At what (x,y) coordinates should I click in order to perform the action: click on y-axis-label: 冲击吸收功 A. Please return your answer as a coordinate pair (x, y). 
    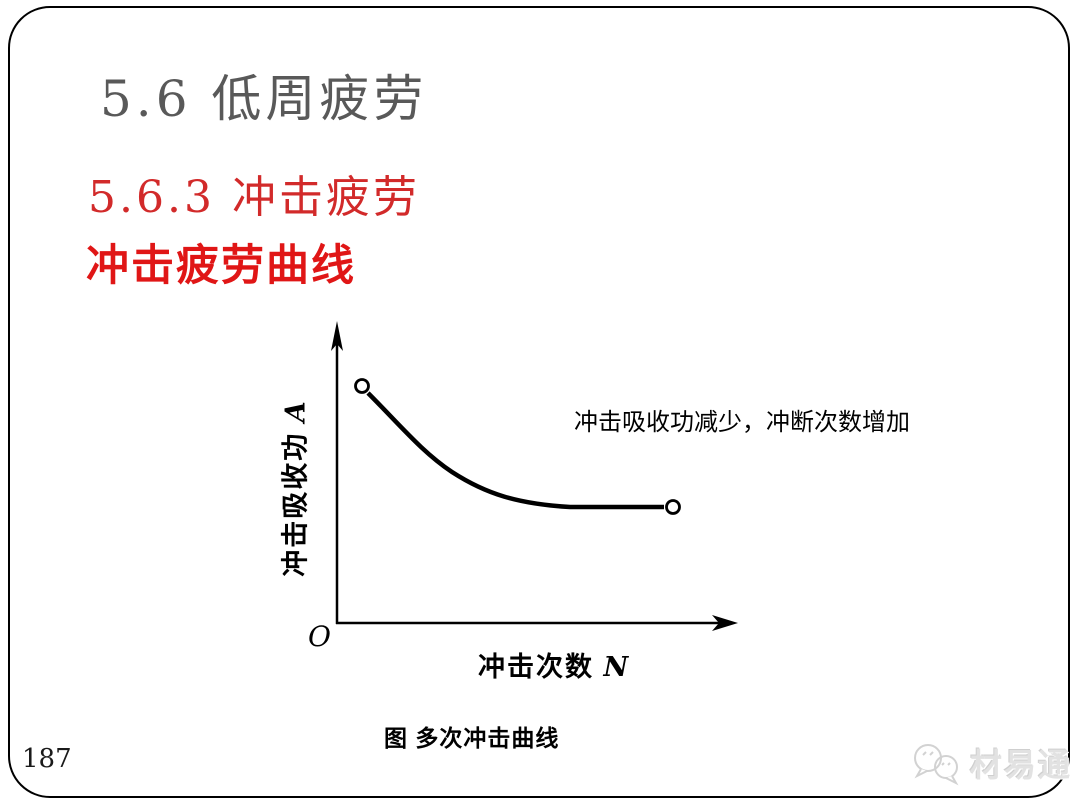
    Looking at the image, I should click on (293, 487).